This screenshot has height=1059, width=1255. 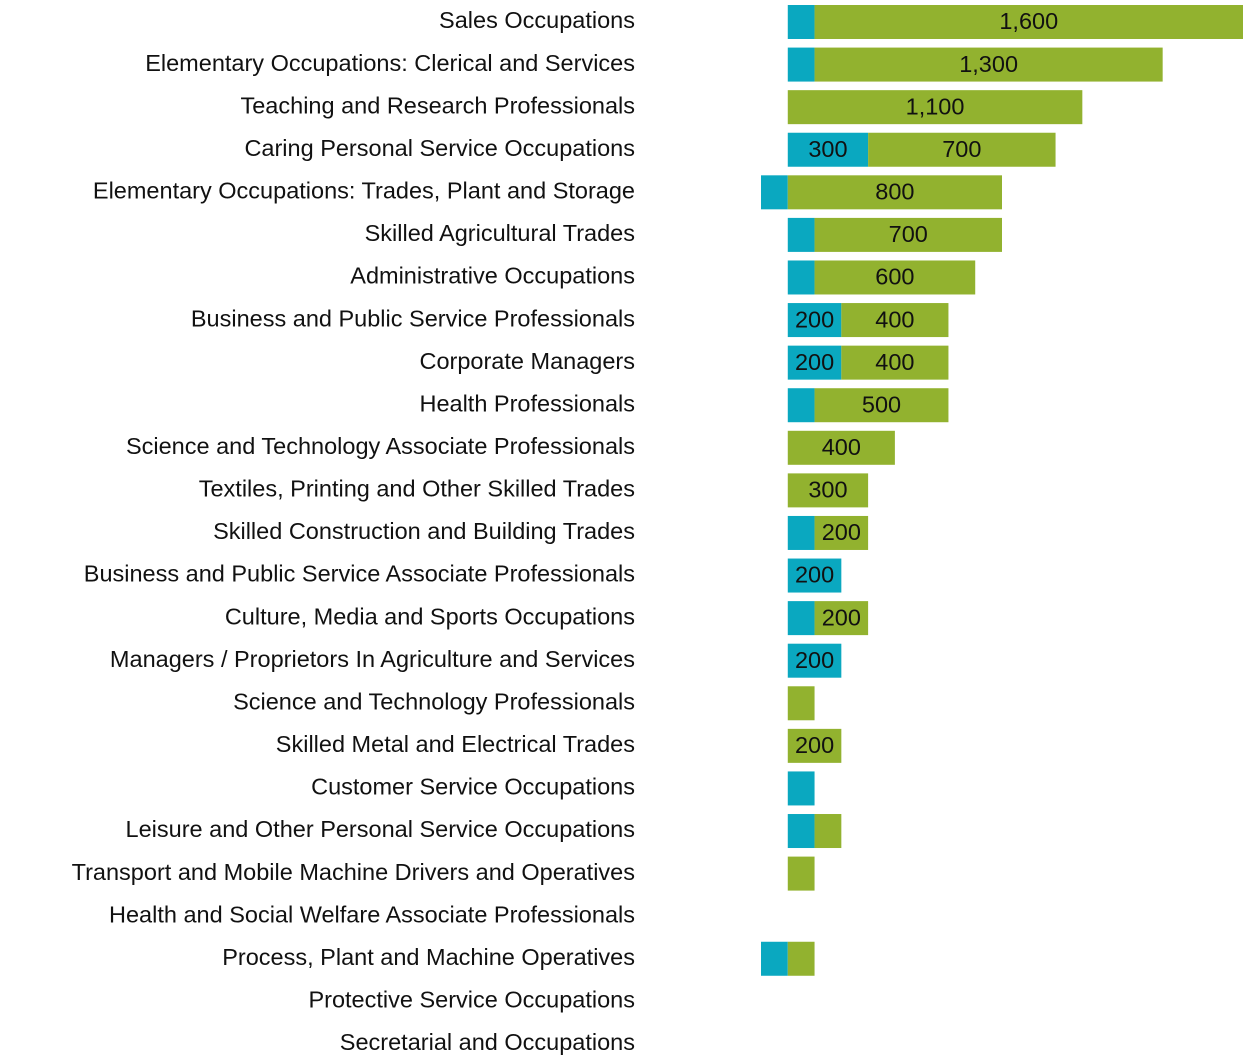 What do you see at coordinates (487, 1042) in the screenshot?
I see `category-label: Secretarial and Occupations` at bounding box center [487, 1042].